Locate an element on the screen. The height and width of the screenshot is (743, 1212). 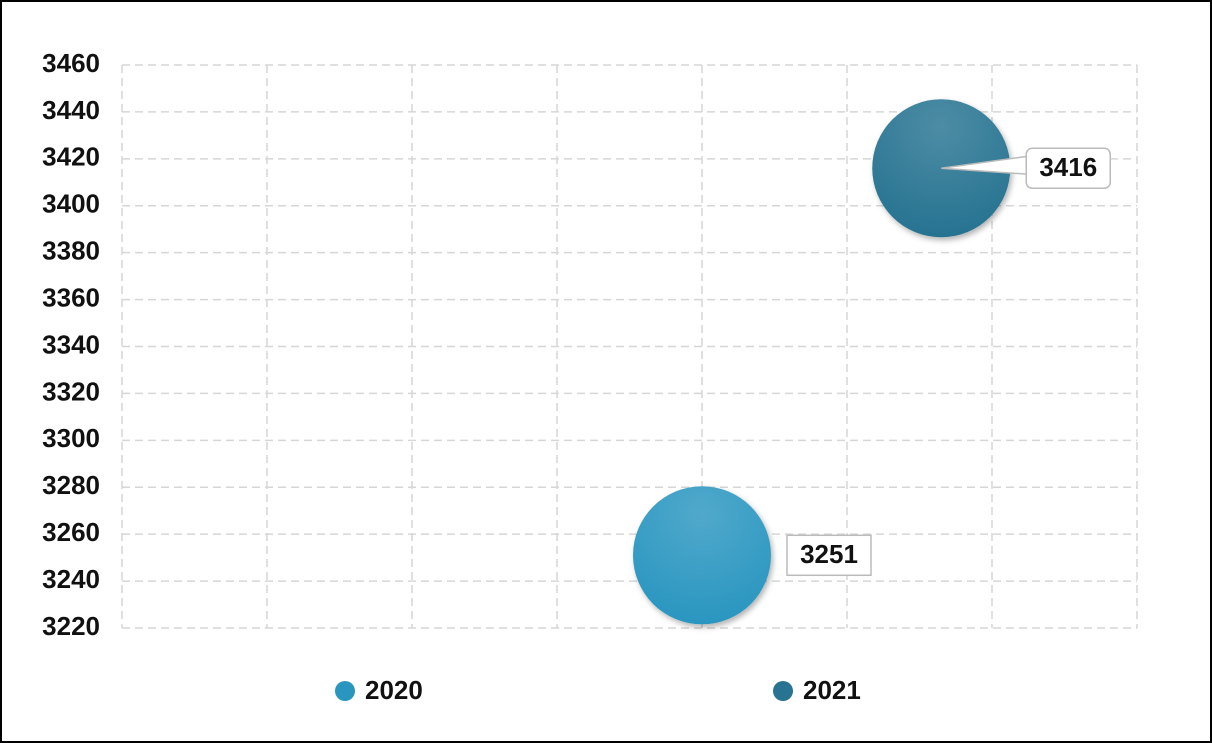
y-tick-label: 3320 is located at coordinates (71, 391).